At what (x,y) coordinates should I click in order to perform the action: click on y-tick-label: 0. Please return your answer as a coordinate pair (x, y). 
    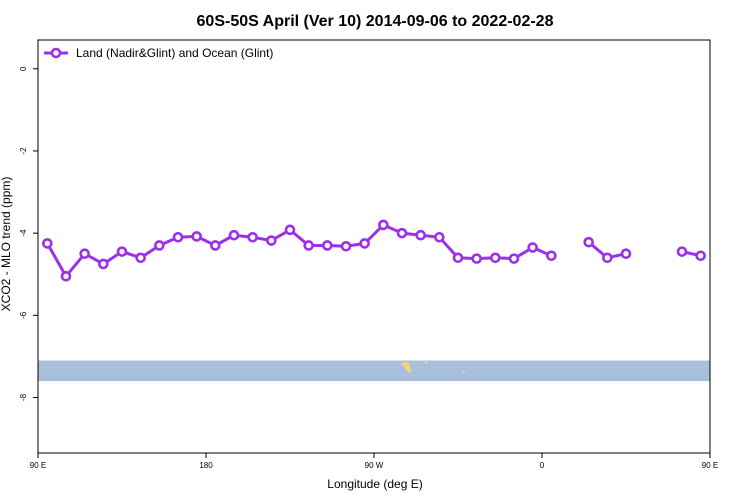
    Looking at the image, I should click on (23, 68).